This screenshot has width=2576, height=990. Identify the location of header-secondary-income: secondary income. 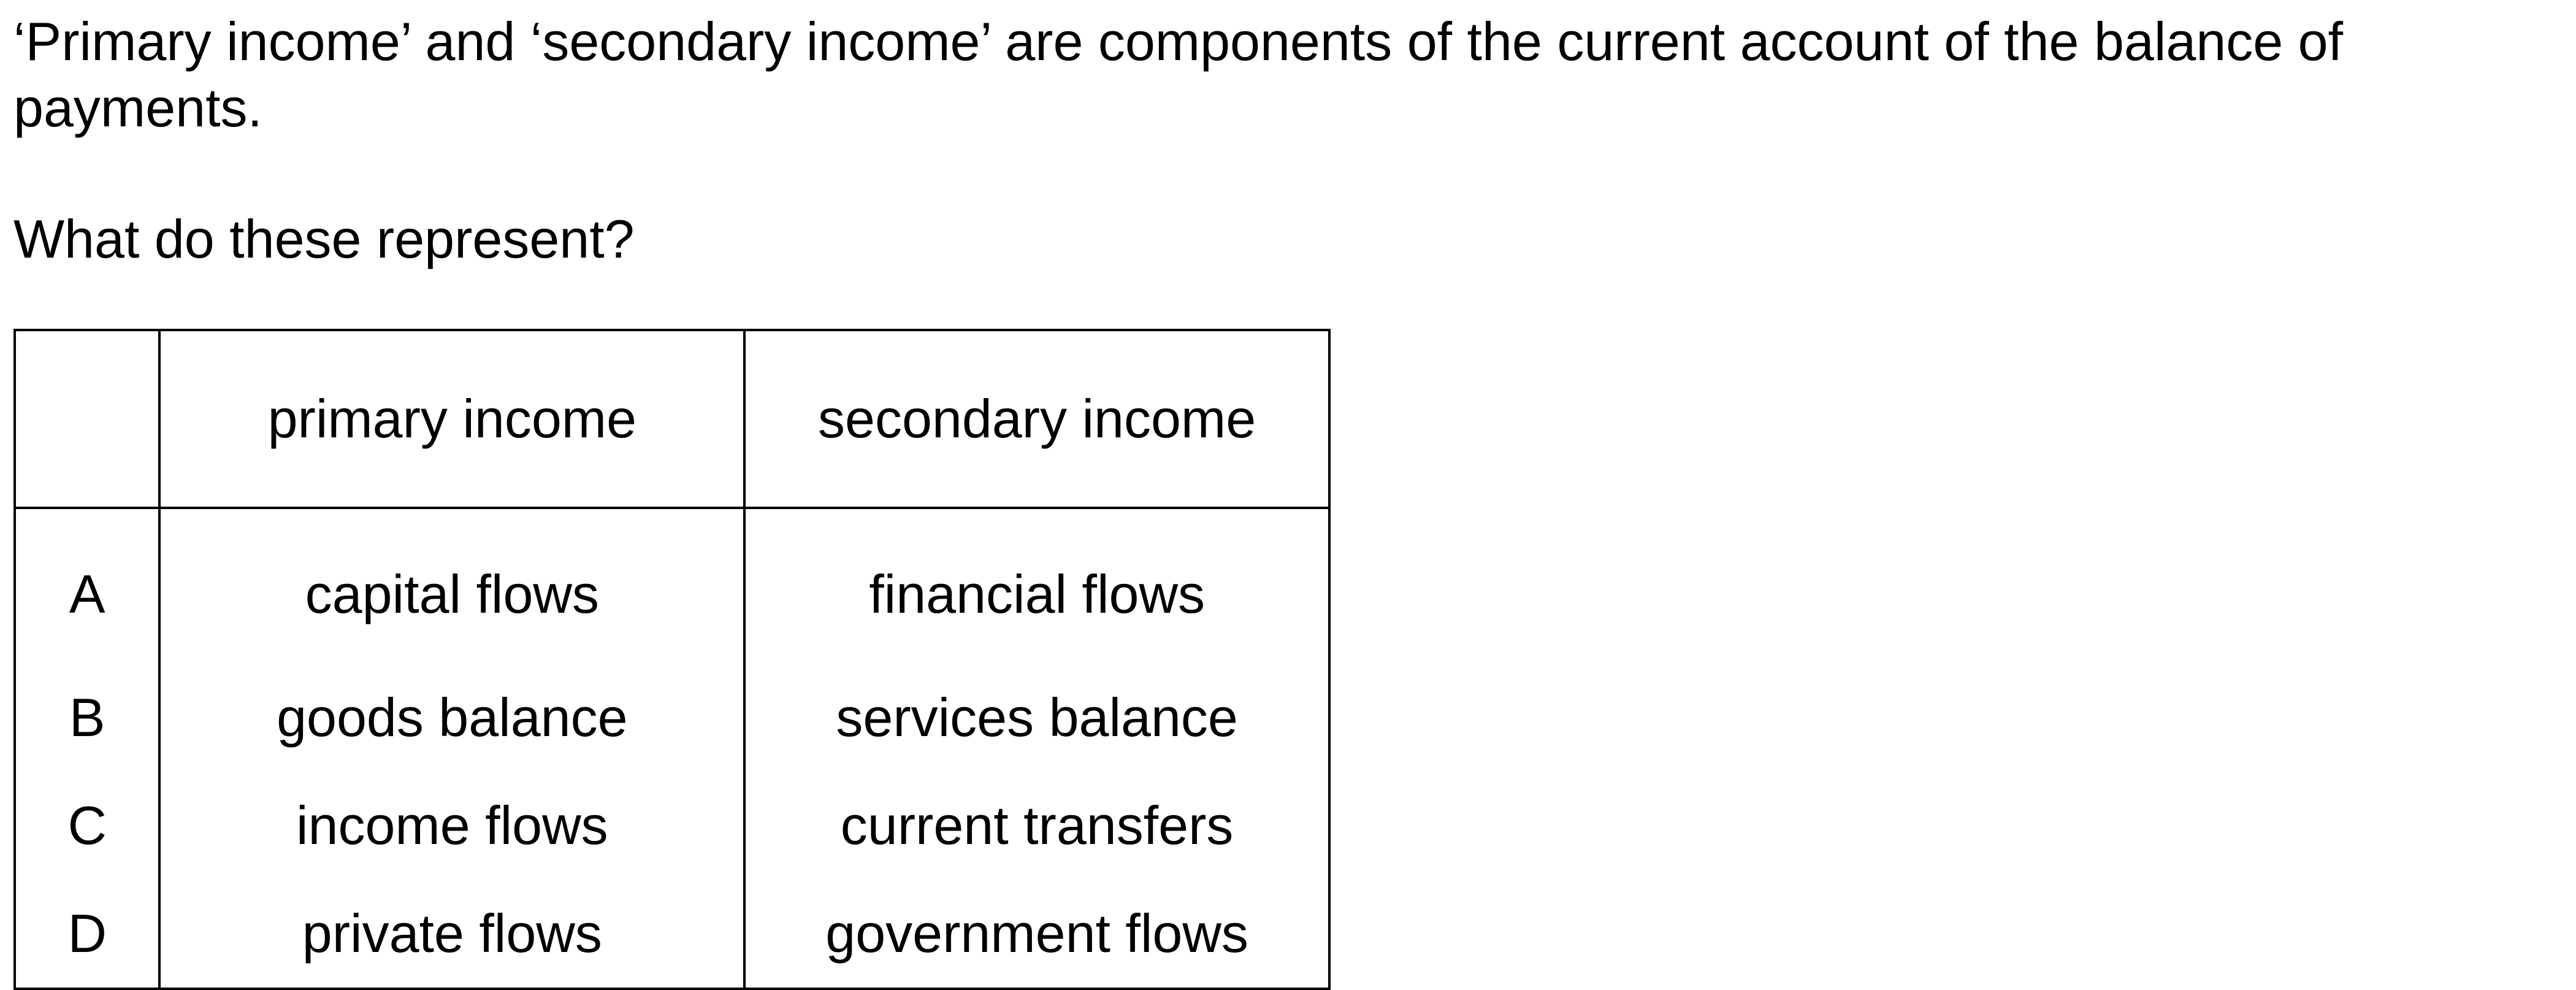
(1037, 419).